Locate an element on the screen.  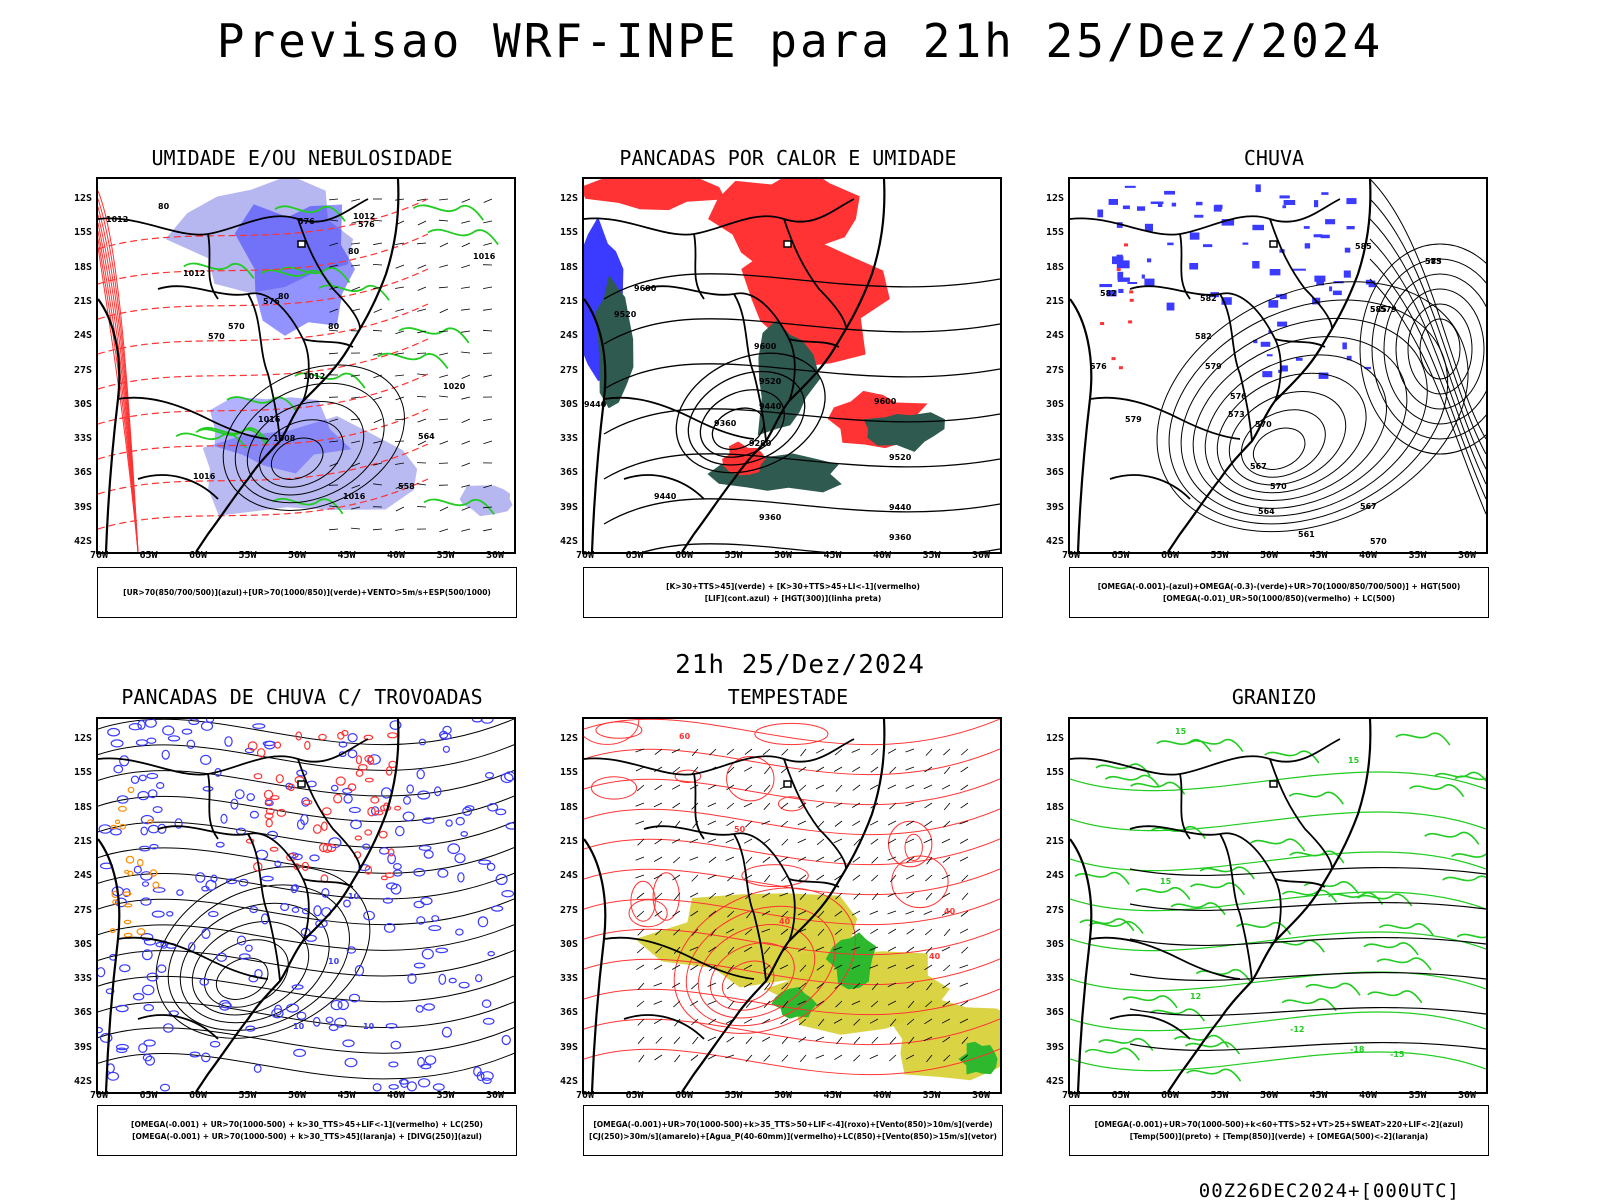
contour-label: 10 is located at coordinates (354, 896).